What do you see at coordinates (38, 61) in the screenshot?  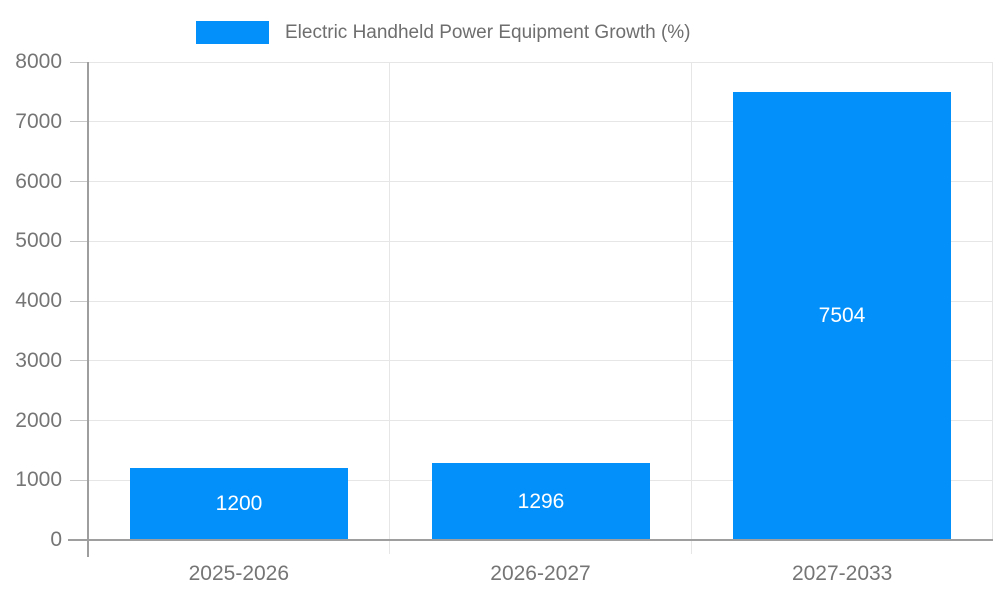 I see `y-axis-tick-label: 8000` at bounding box center [38, 61].